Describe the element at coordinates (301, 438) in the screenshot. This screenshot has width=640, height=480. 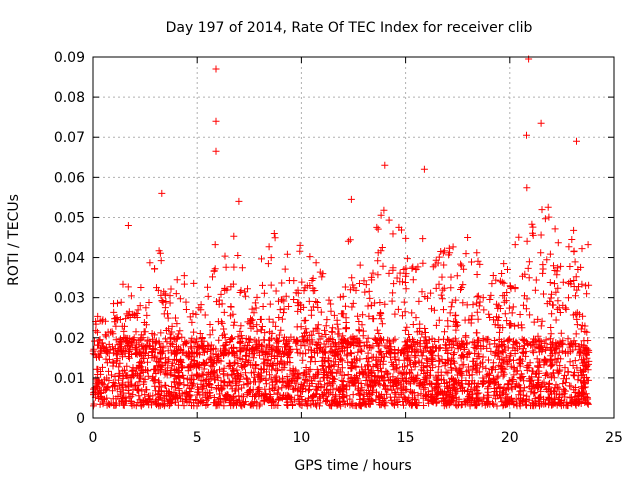
I see `x-tick-label: 10` at that location.